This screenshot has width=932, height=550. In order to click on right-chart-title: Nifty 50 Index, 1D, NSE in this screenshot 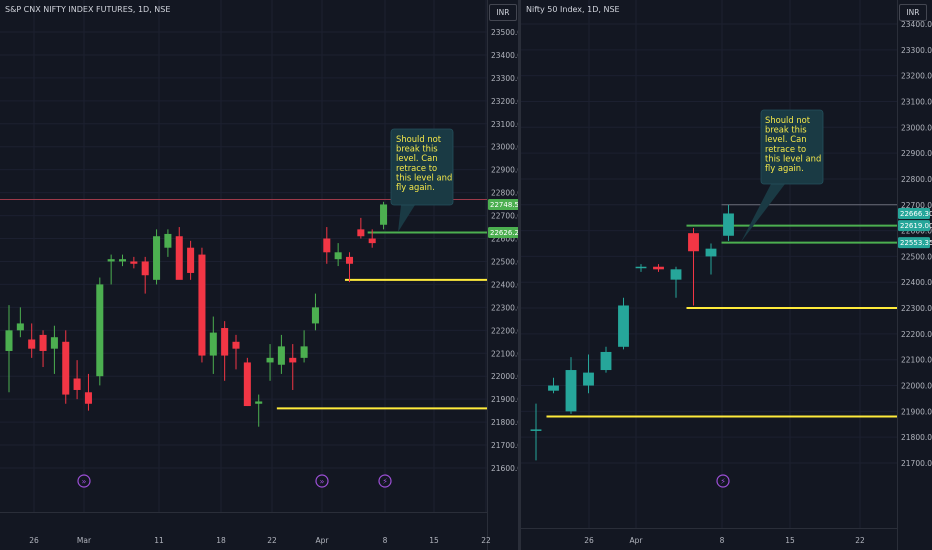, I will do `click(573, 9)`.